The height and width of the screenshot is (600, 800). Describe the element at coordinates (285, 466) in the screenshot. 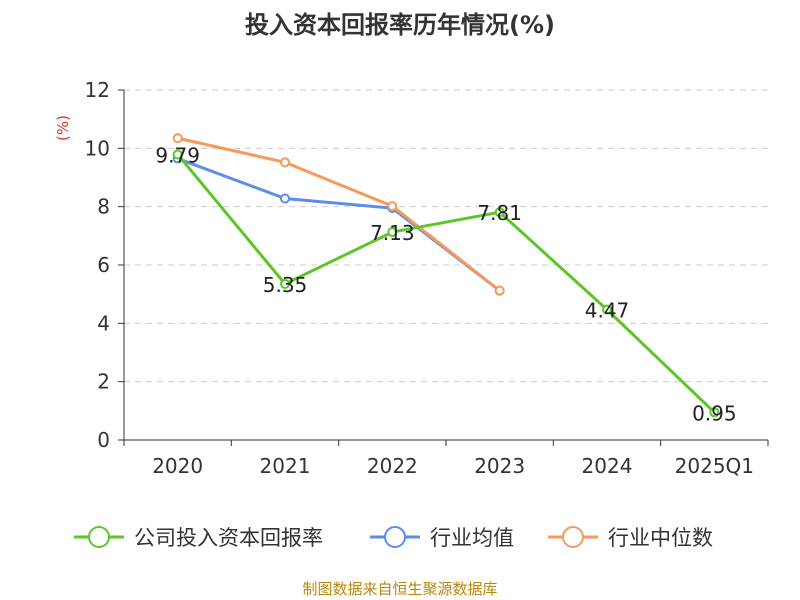

I see `x-tick-label: 2021` at that location.